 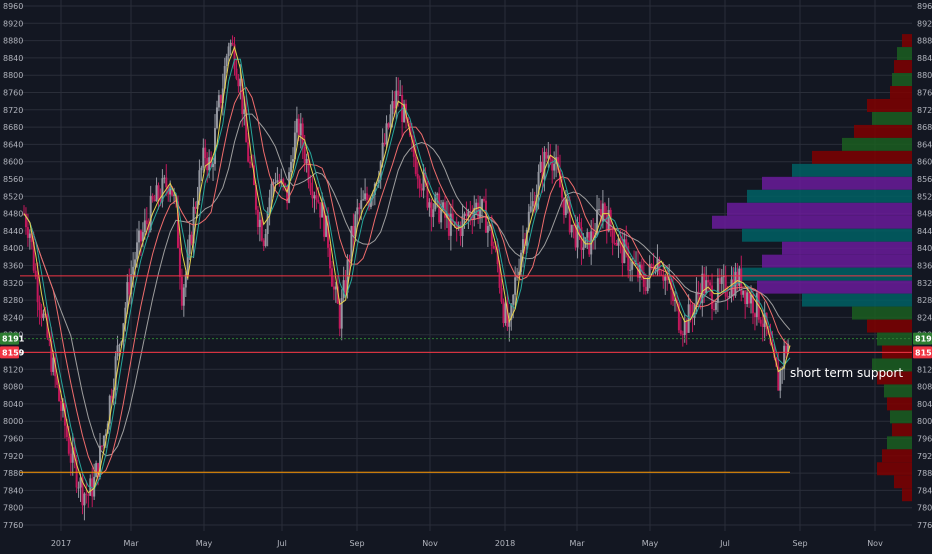 I want to click on y-tick-label-right: 7760, so click(x=924, y=525).